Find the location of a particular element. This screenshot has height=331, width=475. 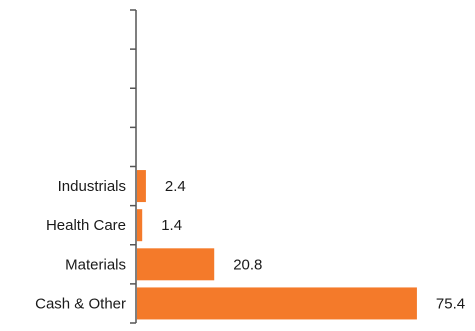

axis-layer is located at coordinates (133, 166).